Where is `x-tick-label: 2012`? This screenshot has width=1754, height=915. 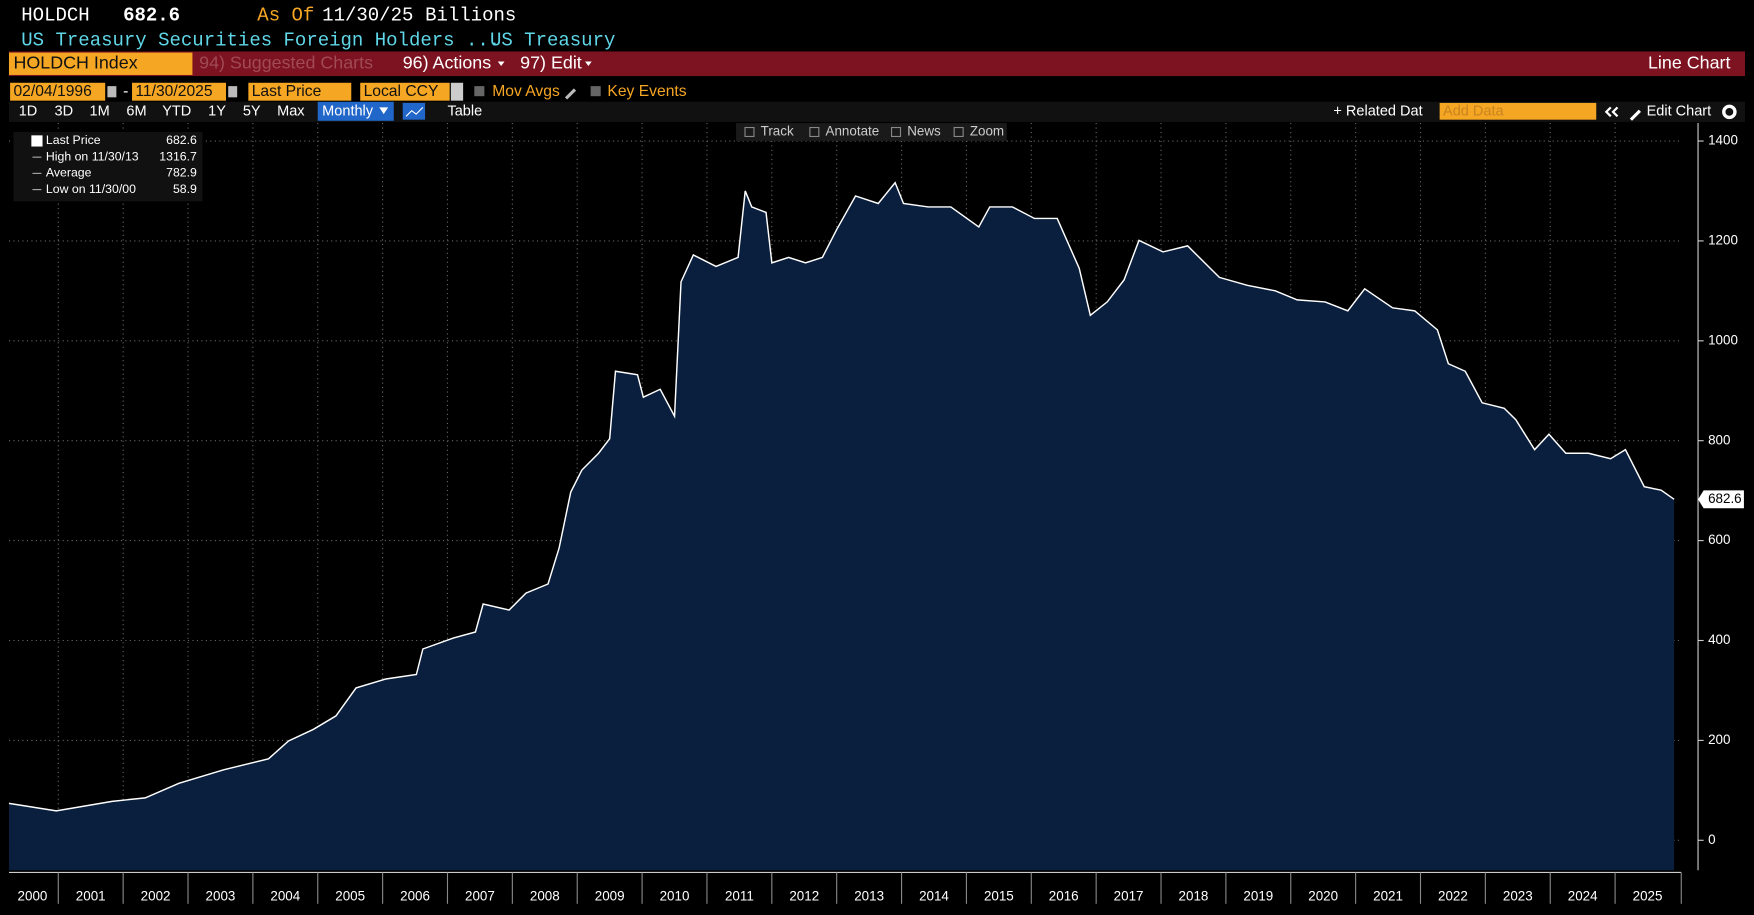
x-tick-label: 2012 is located at coordinates (804, 896).